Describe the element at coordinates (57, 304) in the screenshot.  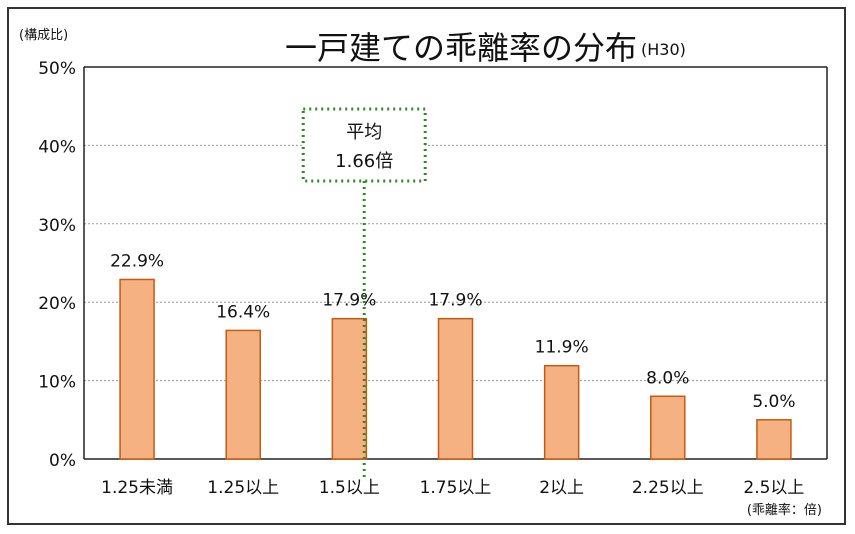
I see `y-tick-label: 20%` at that location.